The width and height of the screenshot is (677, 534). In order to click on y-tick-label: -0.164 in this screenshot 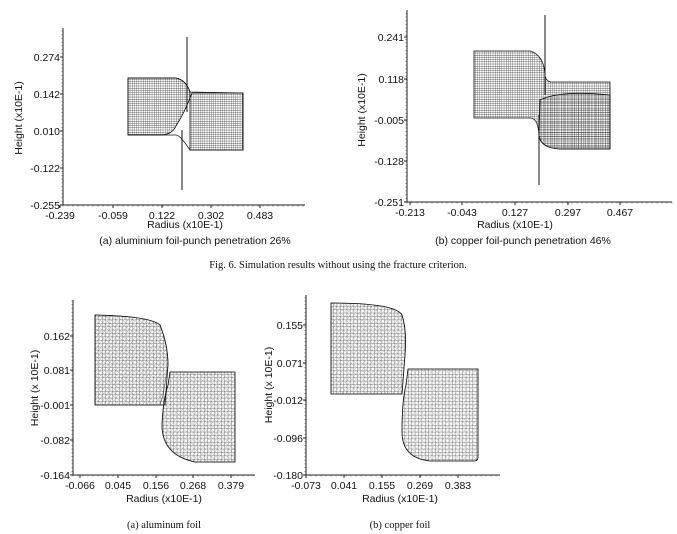, I will do `click(55, 476)`.